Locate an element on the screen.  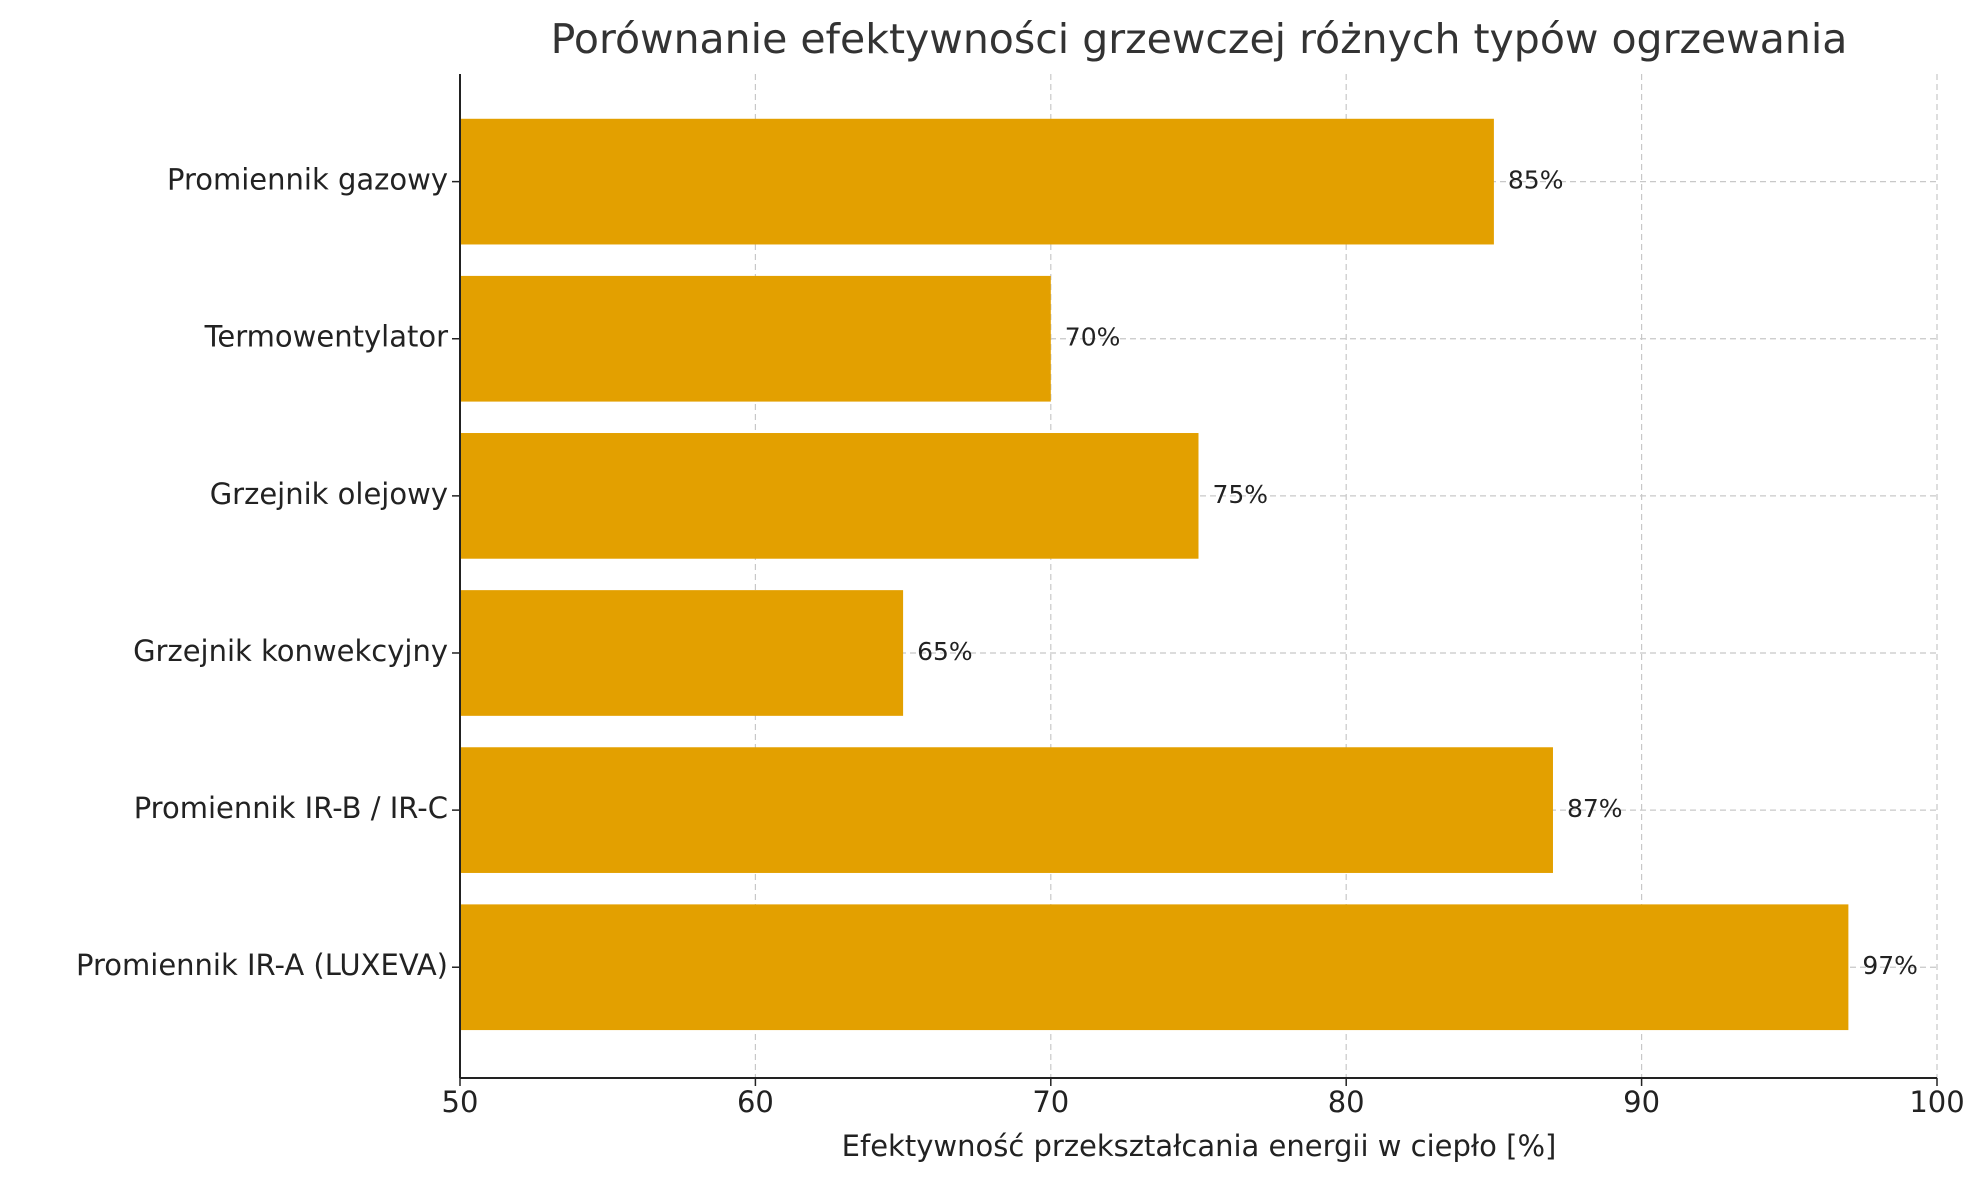
x-tick-label: 100 is located at coordinates (1936, 1102).